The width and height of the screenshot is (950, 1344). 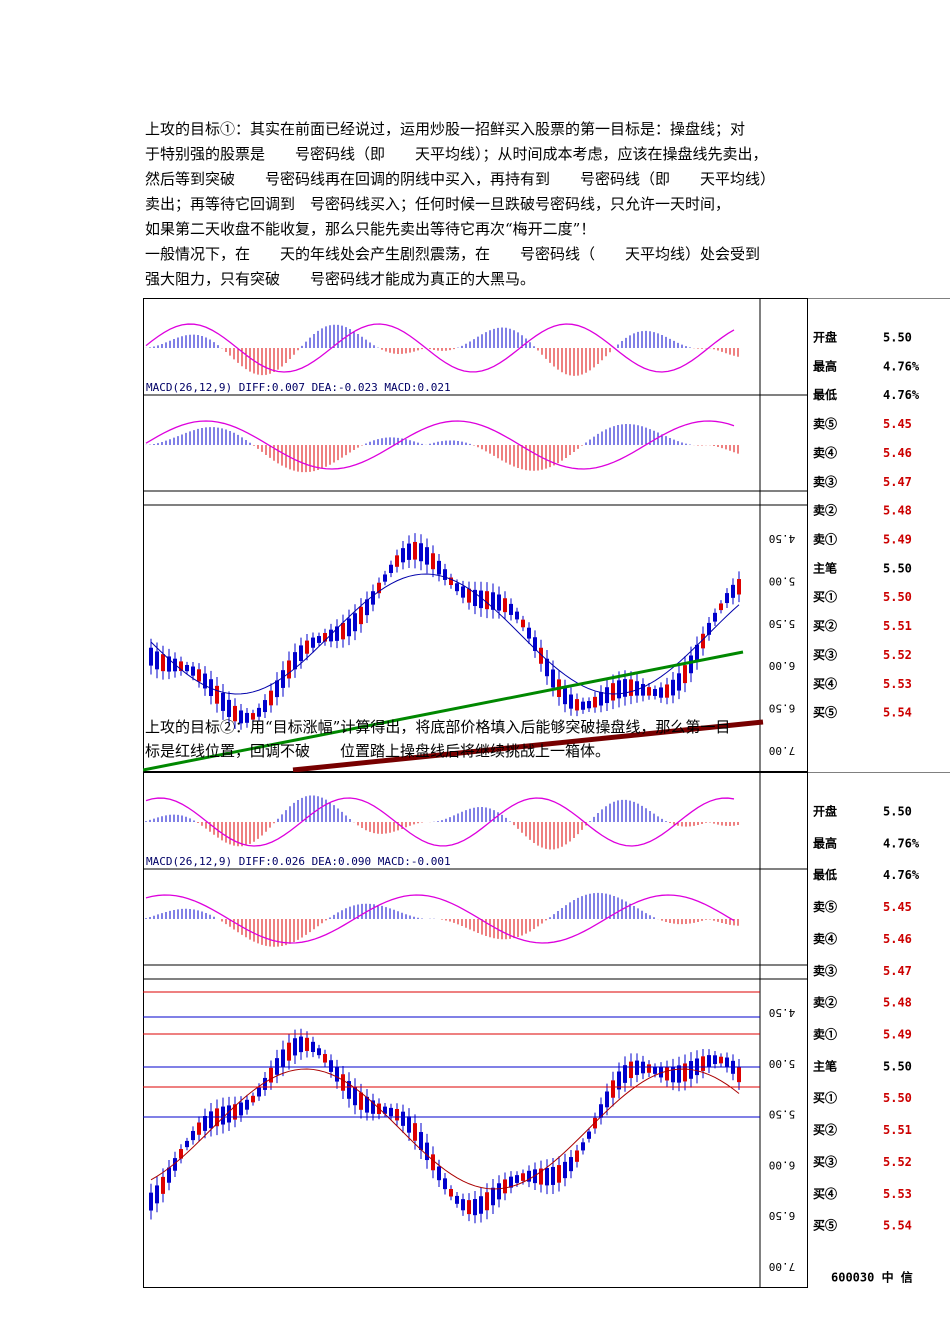 What do you see at coordinates (445, 1129) in the screenshot?
I see `ma-line` at bounding box center [445, 1129].